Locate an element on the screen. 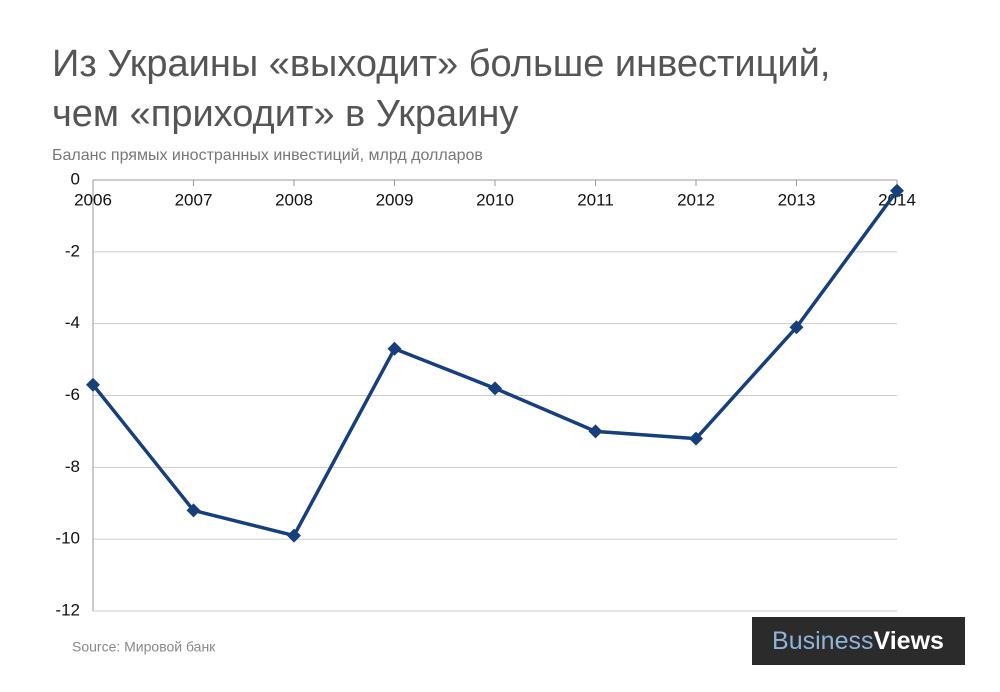 This screenshot has width=1000, height=692. x-tick-label: 2013 is located at coordinates (797, 199).